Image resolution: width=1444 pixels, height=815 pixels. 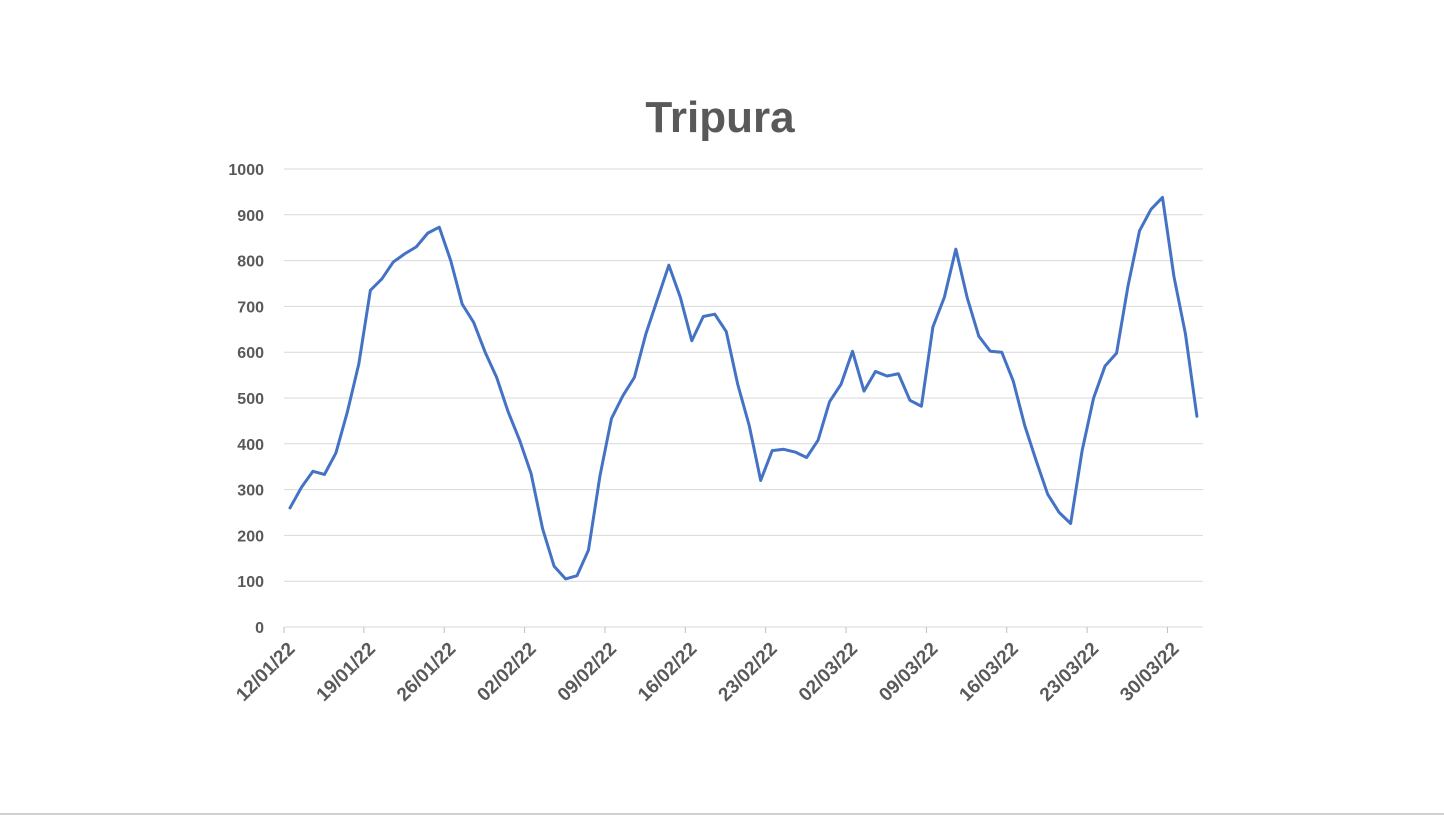 I want to click on y-tick-label: 300, so click(x=250, y=491).